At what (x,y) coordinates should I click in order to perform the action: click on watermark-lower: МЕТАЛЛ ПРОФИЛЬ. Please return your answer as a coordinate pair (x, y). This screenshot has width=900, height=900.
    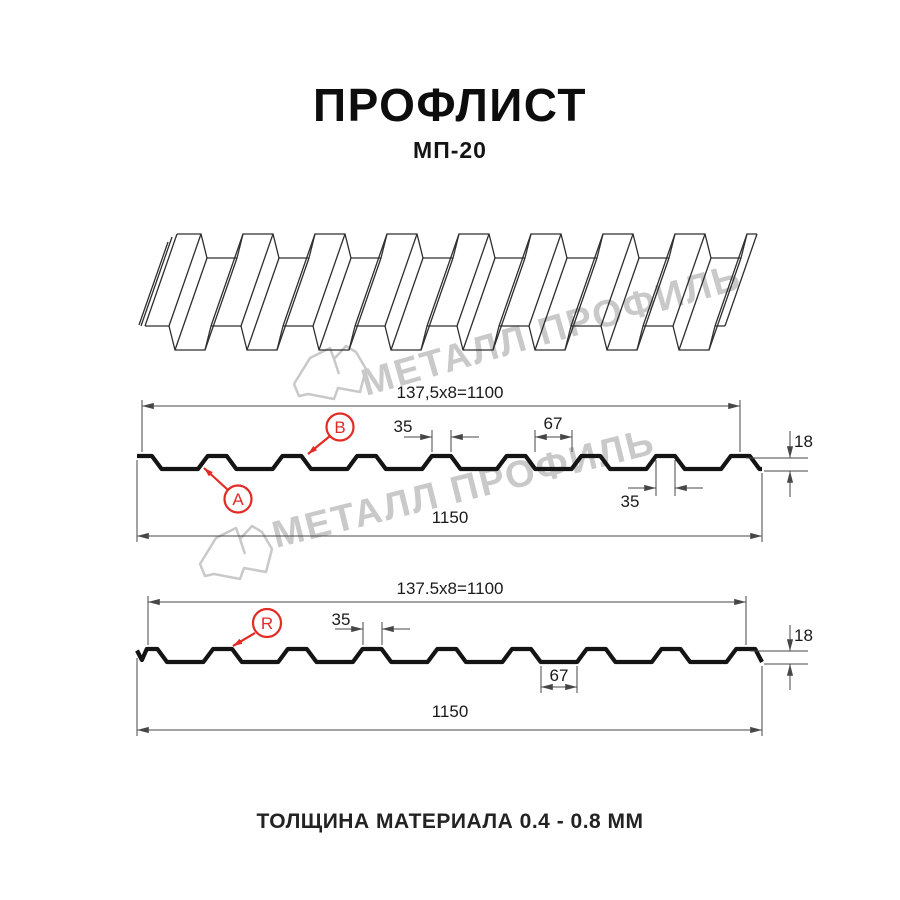
    Looking at the image, I should click on (429, 501).